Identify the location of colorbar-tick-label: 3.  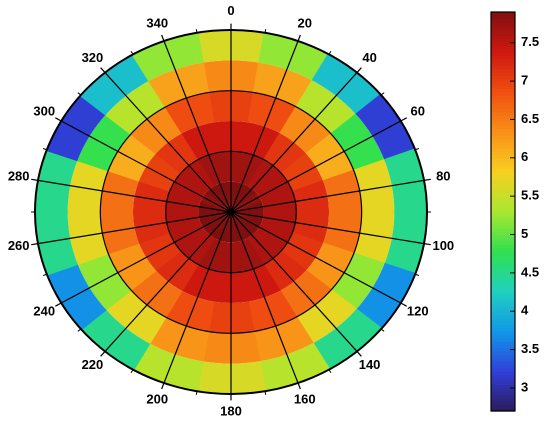
(524, 386).